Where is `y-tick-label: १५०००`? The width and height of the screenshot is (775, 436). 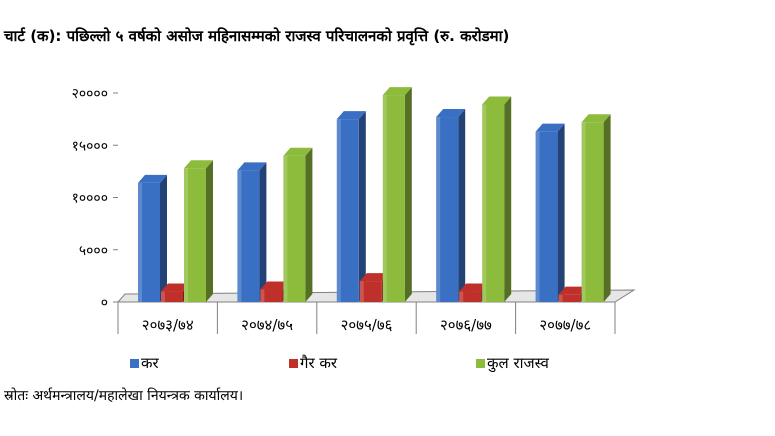 y-tick-label: १५००० is located at coordinates (90, 146).